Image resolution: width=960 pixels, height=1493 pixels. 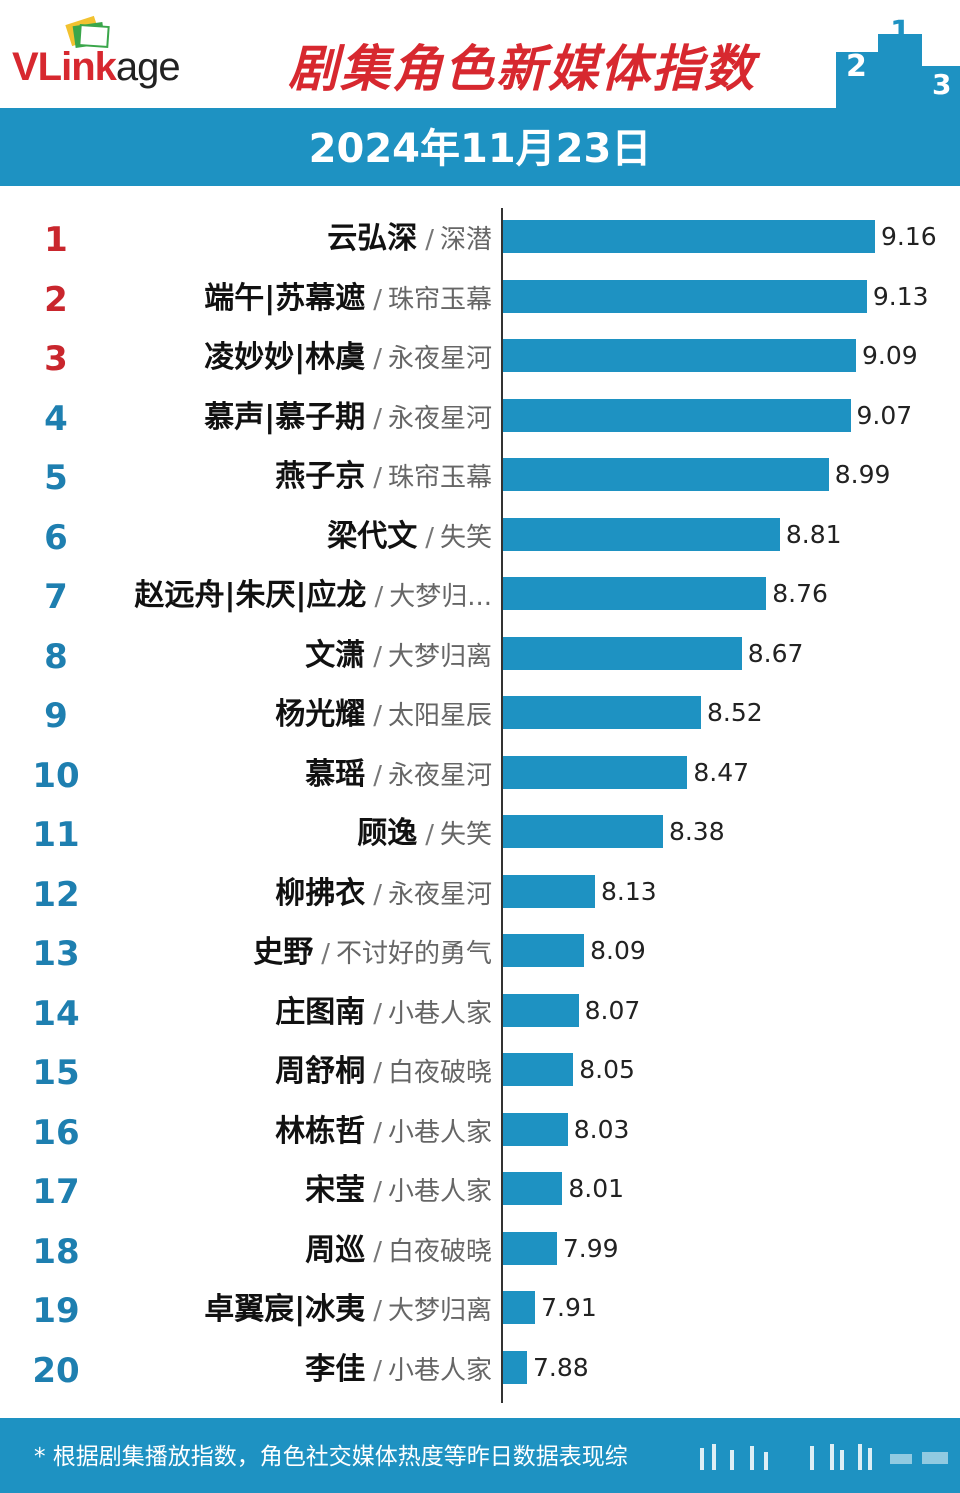 What do you see at coordinates (96, 67) in the screenshot?
I see `logo-text: VLinkage` at bounding box center [96, 67].